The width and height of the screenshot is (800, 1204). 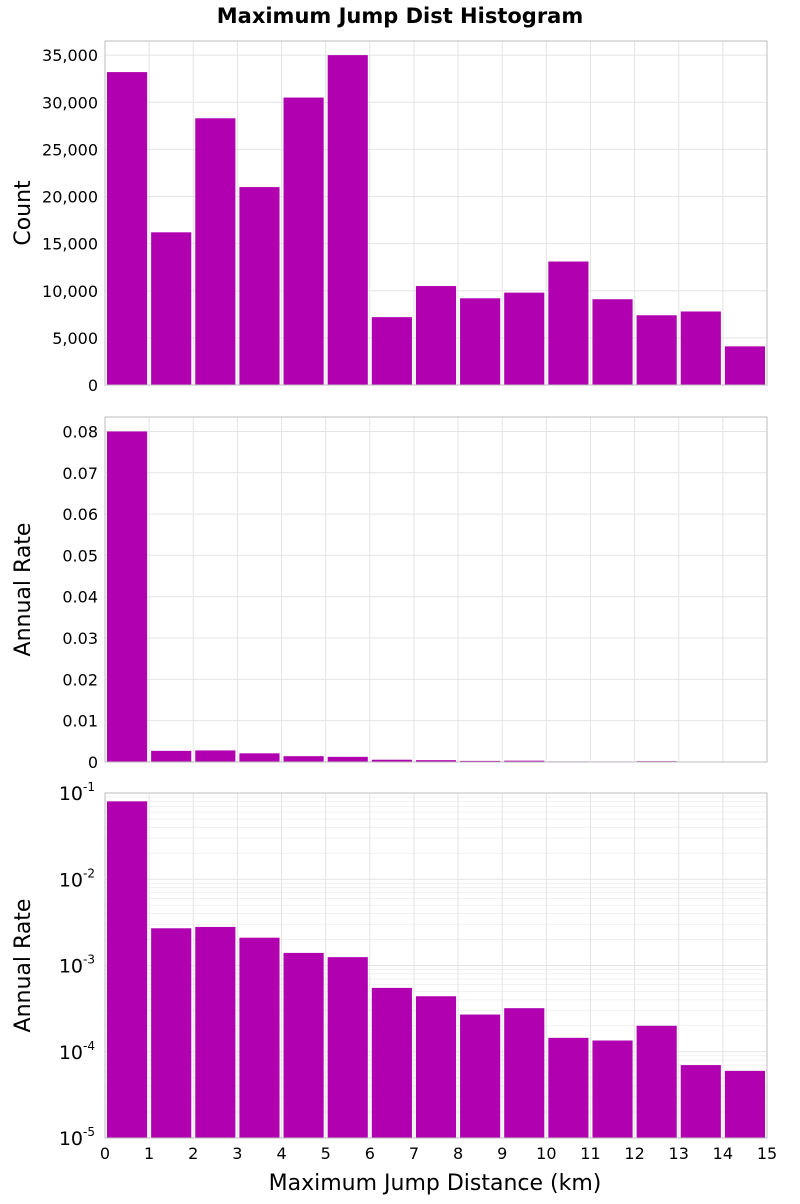 I want to click on x-axis-label: Maximum Jump Distance (km), so click(x=435, y=1183).